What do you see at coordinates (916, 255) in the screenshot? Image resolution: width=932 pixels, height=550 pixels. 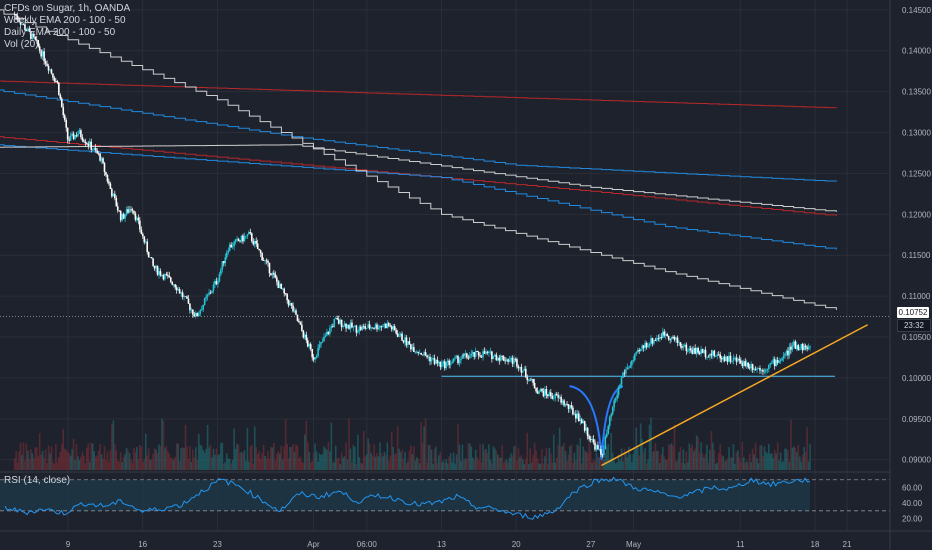 I see `price-tick-label: 0.11500` at bounding box center [916, 255].